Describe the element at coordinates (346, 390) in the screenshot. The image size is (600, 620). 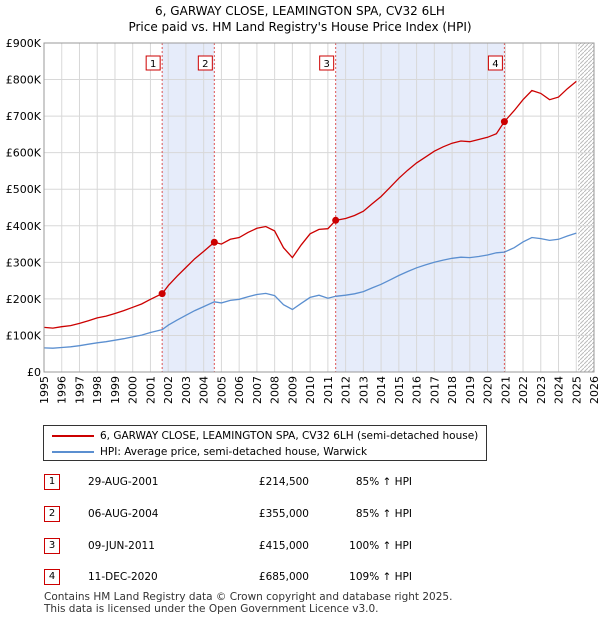
I see `x-tick-label: 2012` at that location.